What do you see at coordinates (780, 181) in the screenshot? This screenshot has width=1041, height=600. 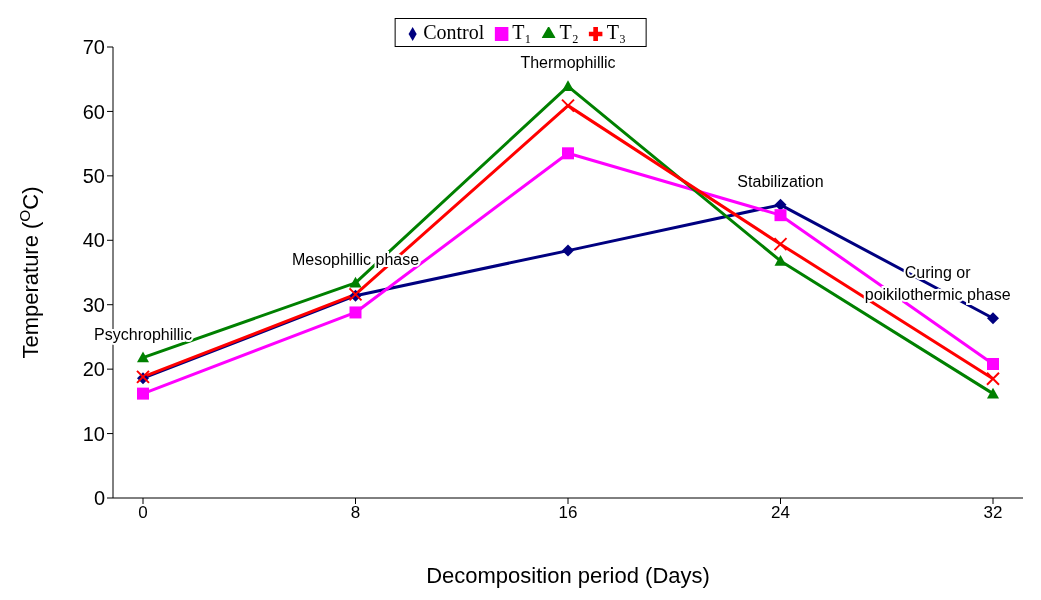 I see `annotation: Stabilization` at bounding box center [780, 181].